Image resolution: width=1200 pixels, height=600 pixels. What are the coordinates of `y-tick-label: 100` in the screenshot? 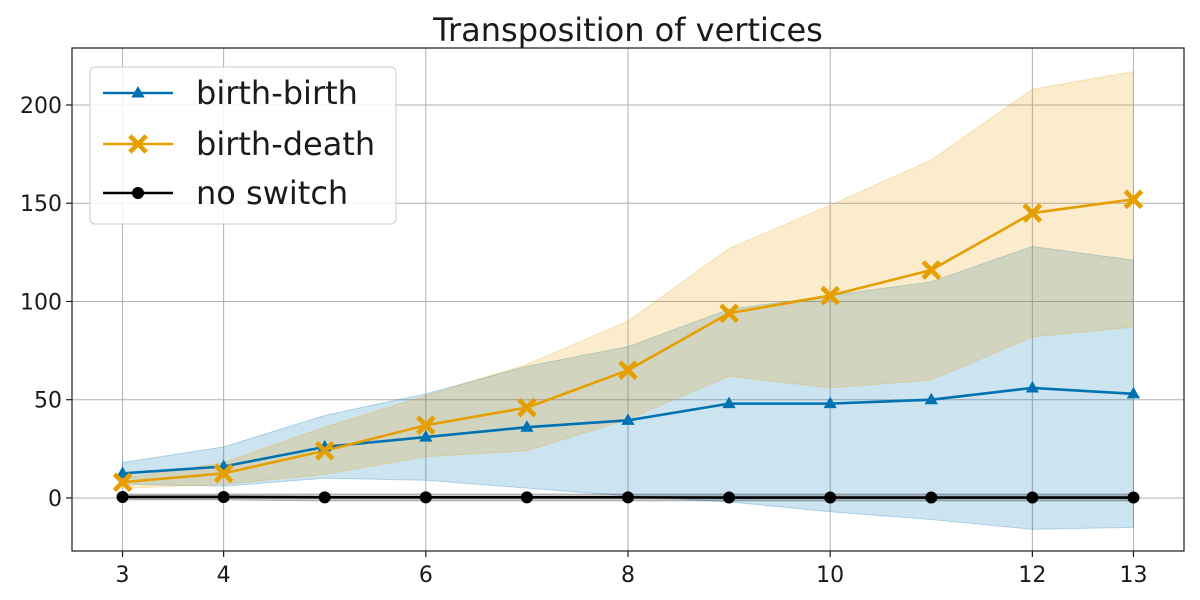 It's located at (41, 302).